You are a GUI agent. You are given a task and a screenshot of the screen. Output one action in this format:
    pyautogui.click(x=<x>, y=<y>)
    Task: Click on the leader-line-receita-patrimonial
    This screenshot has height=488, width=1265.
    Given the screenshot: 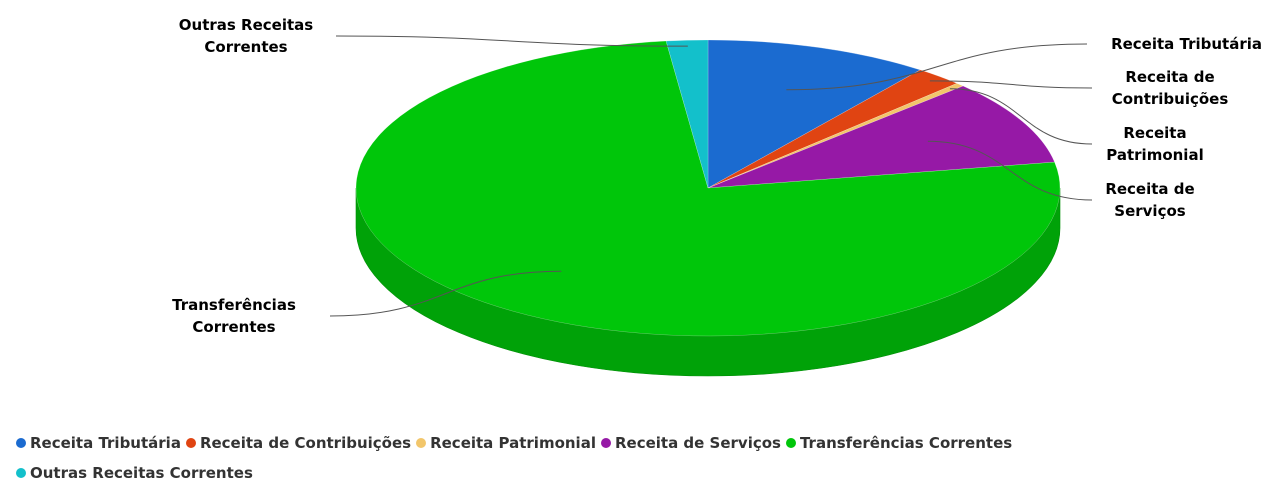 What is the action you would take?
    pyautogui.click(x=1021, y=116)
    